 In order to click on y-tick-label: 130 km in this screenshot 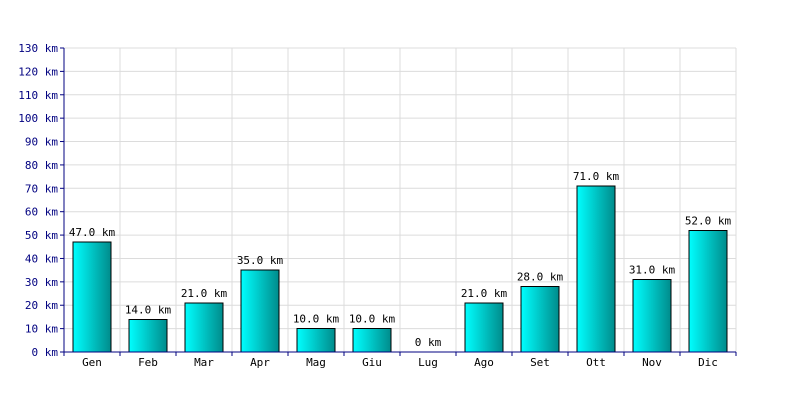, I will do `click(38, 48)`.